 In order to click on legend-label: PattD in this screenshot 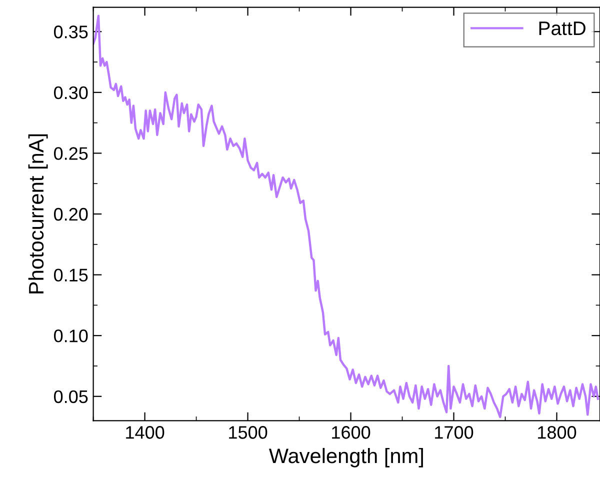, I will do `click(562, 29)`.